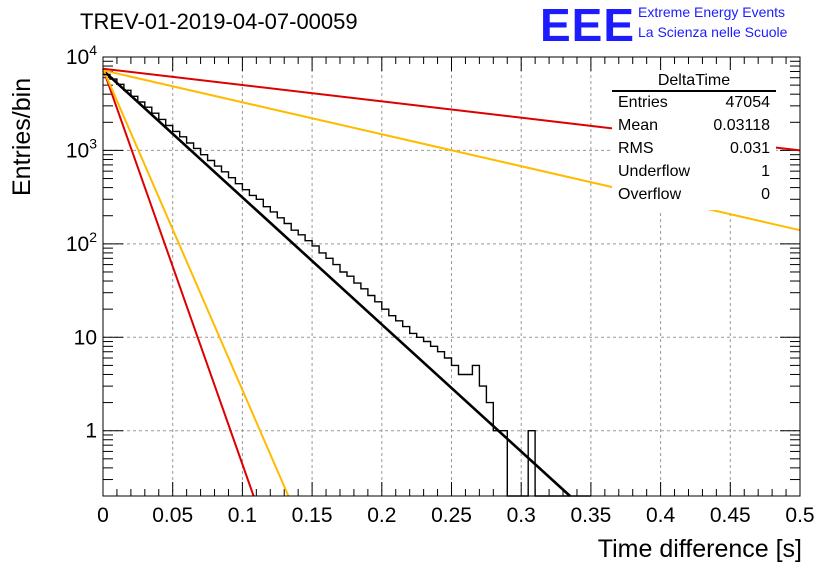 Image resolution: width=836 pixels, height=572 pixels. Describe the element at coordinates (712, 12) in the screenshot. I see `logo-line-1: Extreme Energy Events` at that location.